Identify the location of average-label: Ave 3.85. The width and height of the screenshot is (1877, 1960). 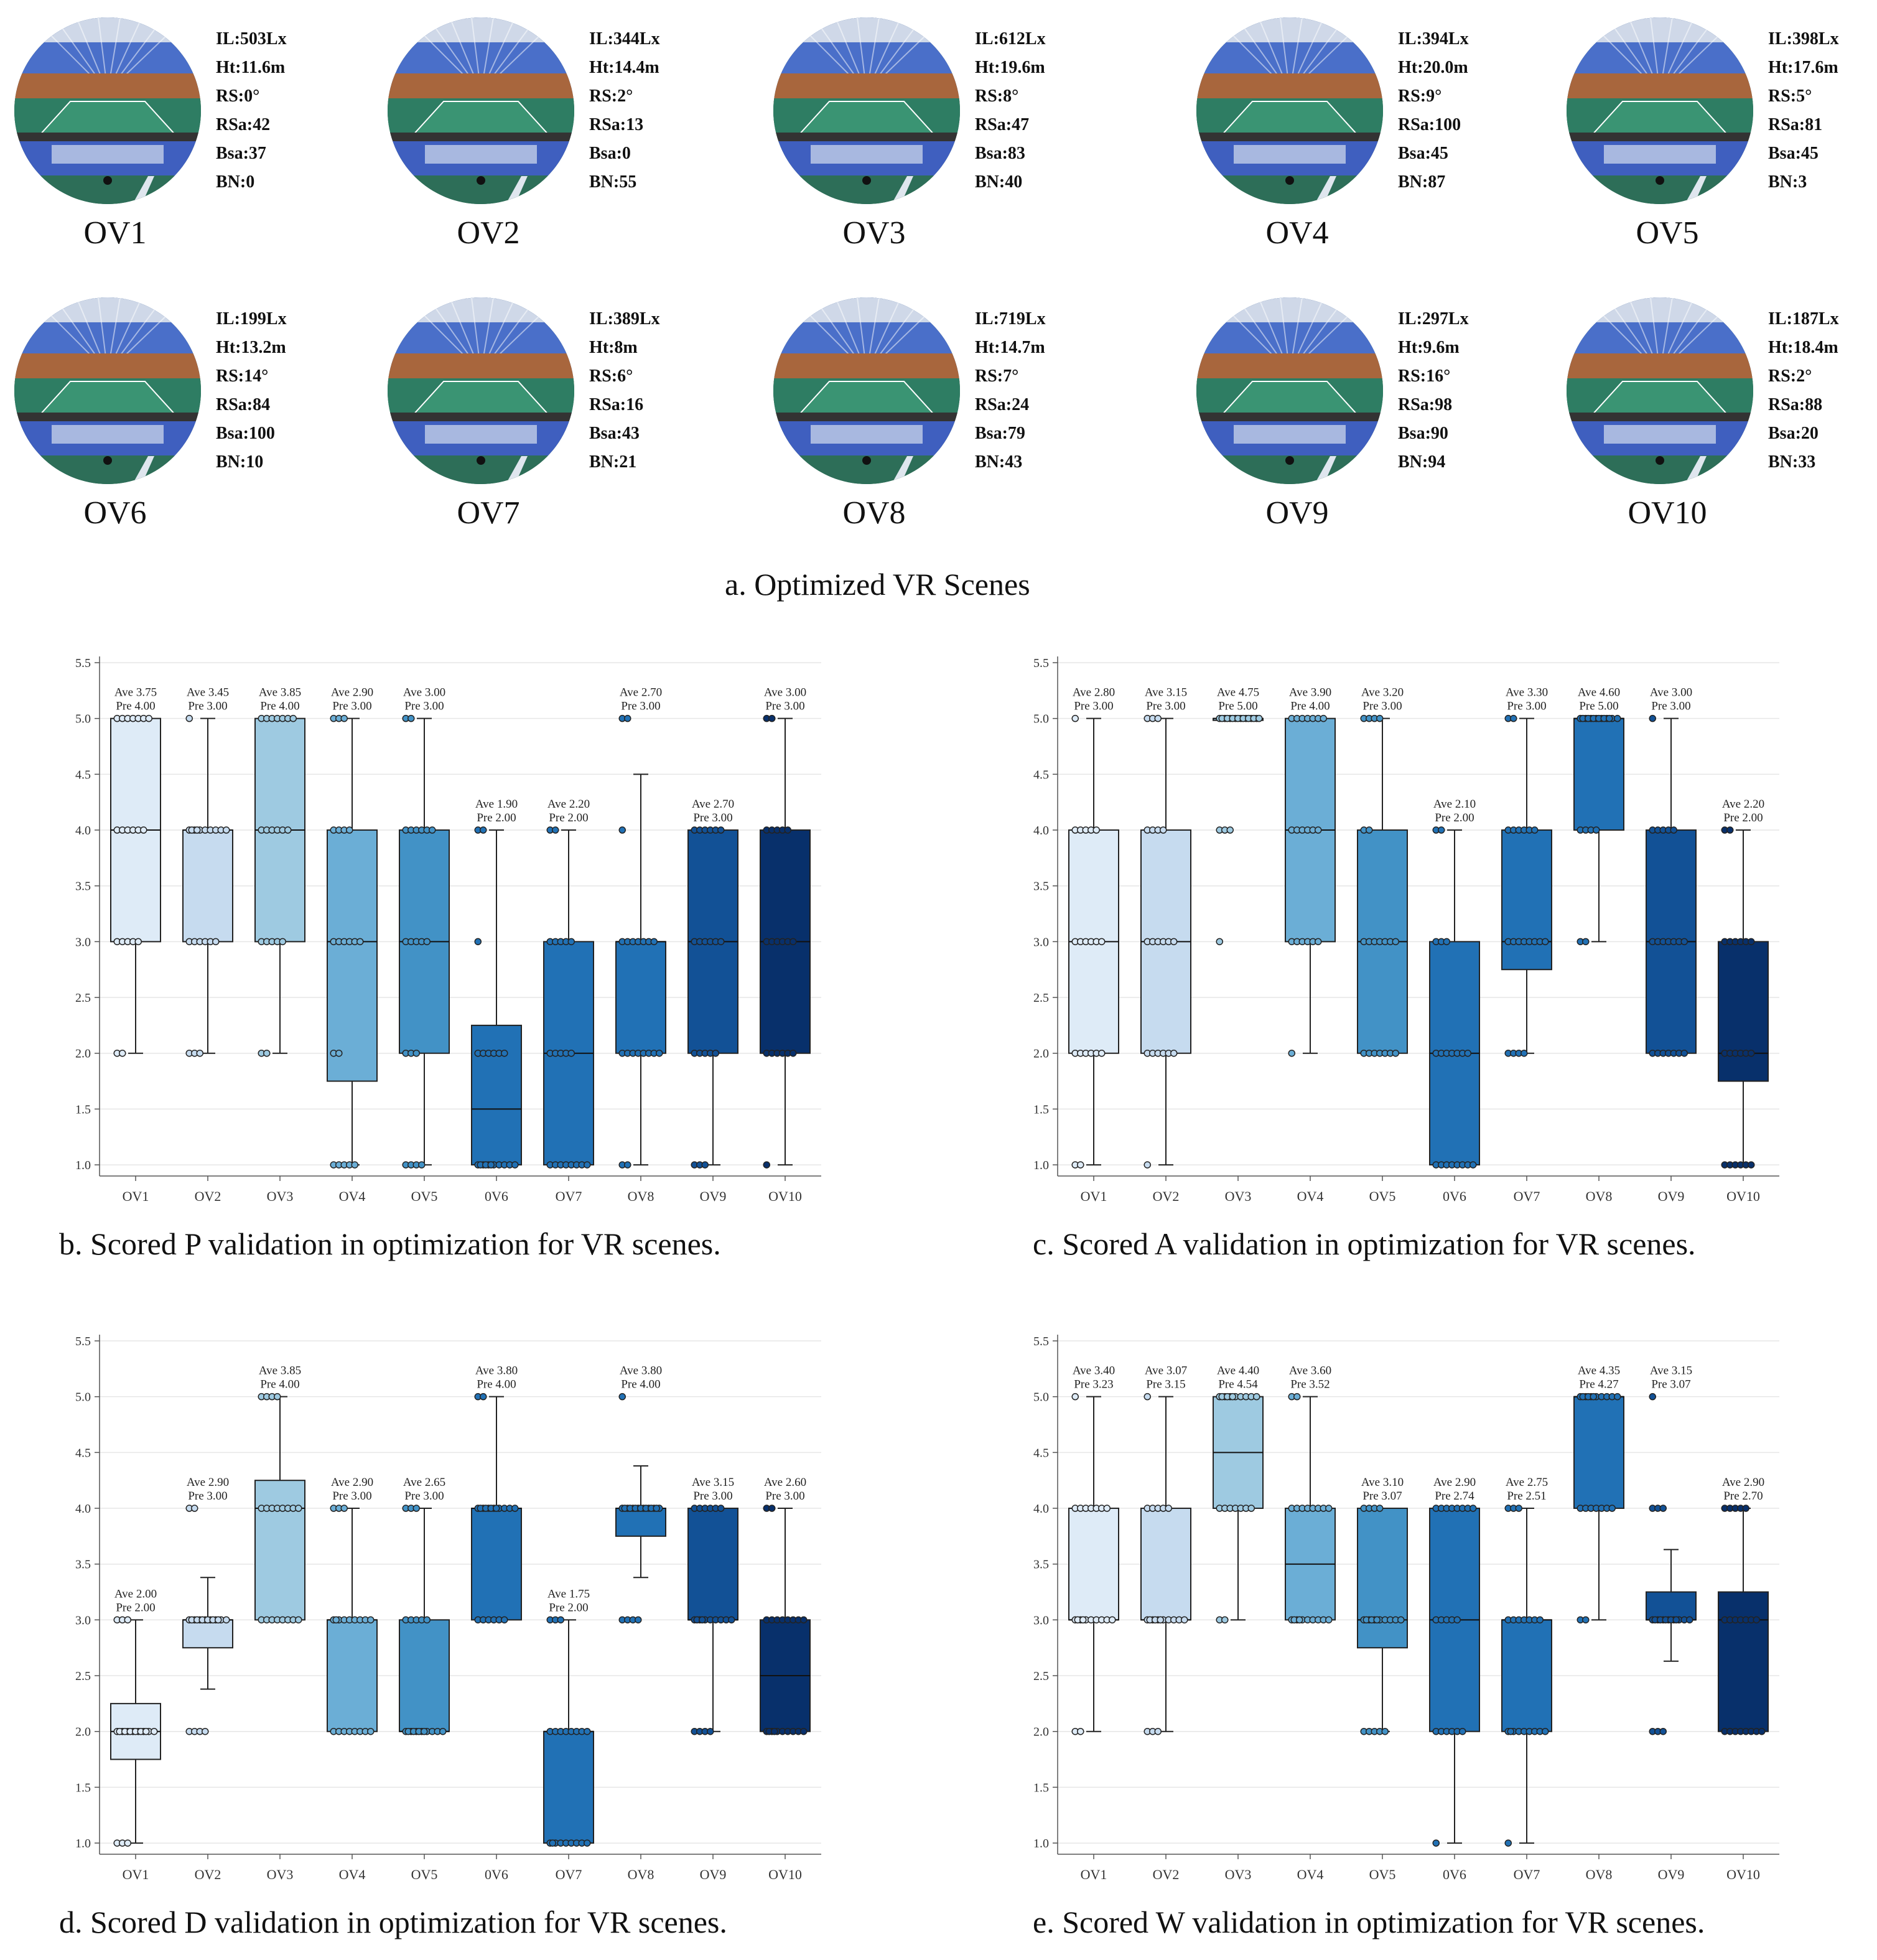
(280, 693).